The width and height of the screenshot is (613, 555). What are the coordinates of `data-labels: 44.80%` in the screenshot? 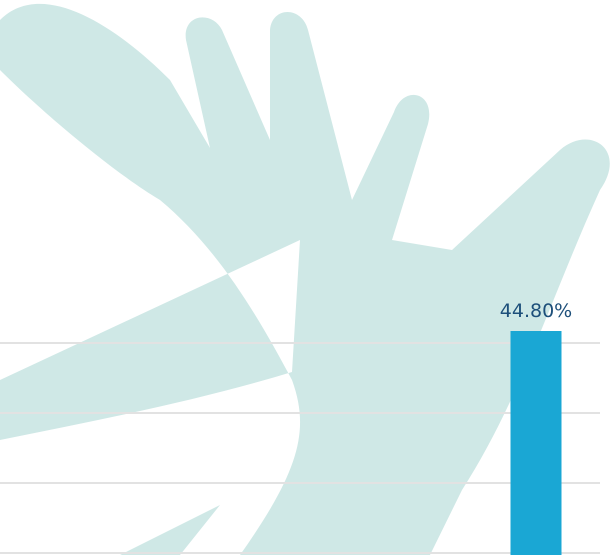 It's located at (536, 311).